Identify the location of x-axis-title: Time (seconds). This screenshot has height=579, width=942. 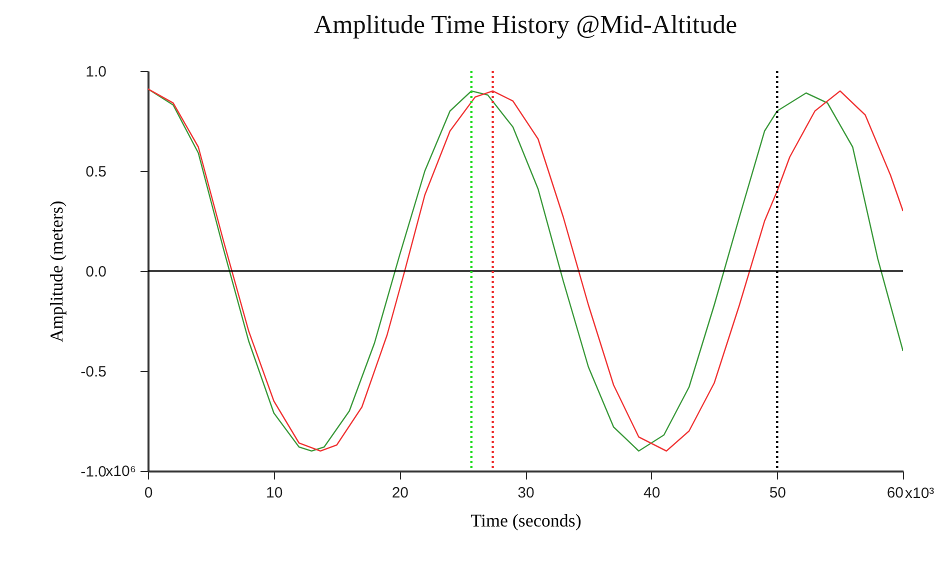
(526, 520).